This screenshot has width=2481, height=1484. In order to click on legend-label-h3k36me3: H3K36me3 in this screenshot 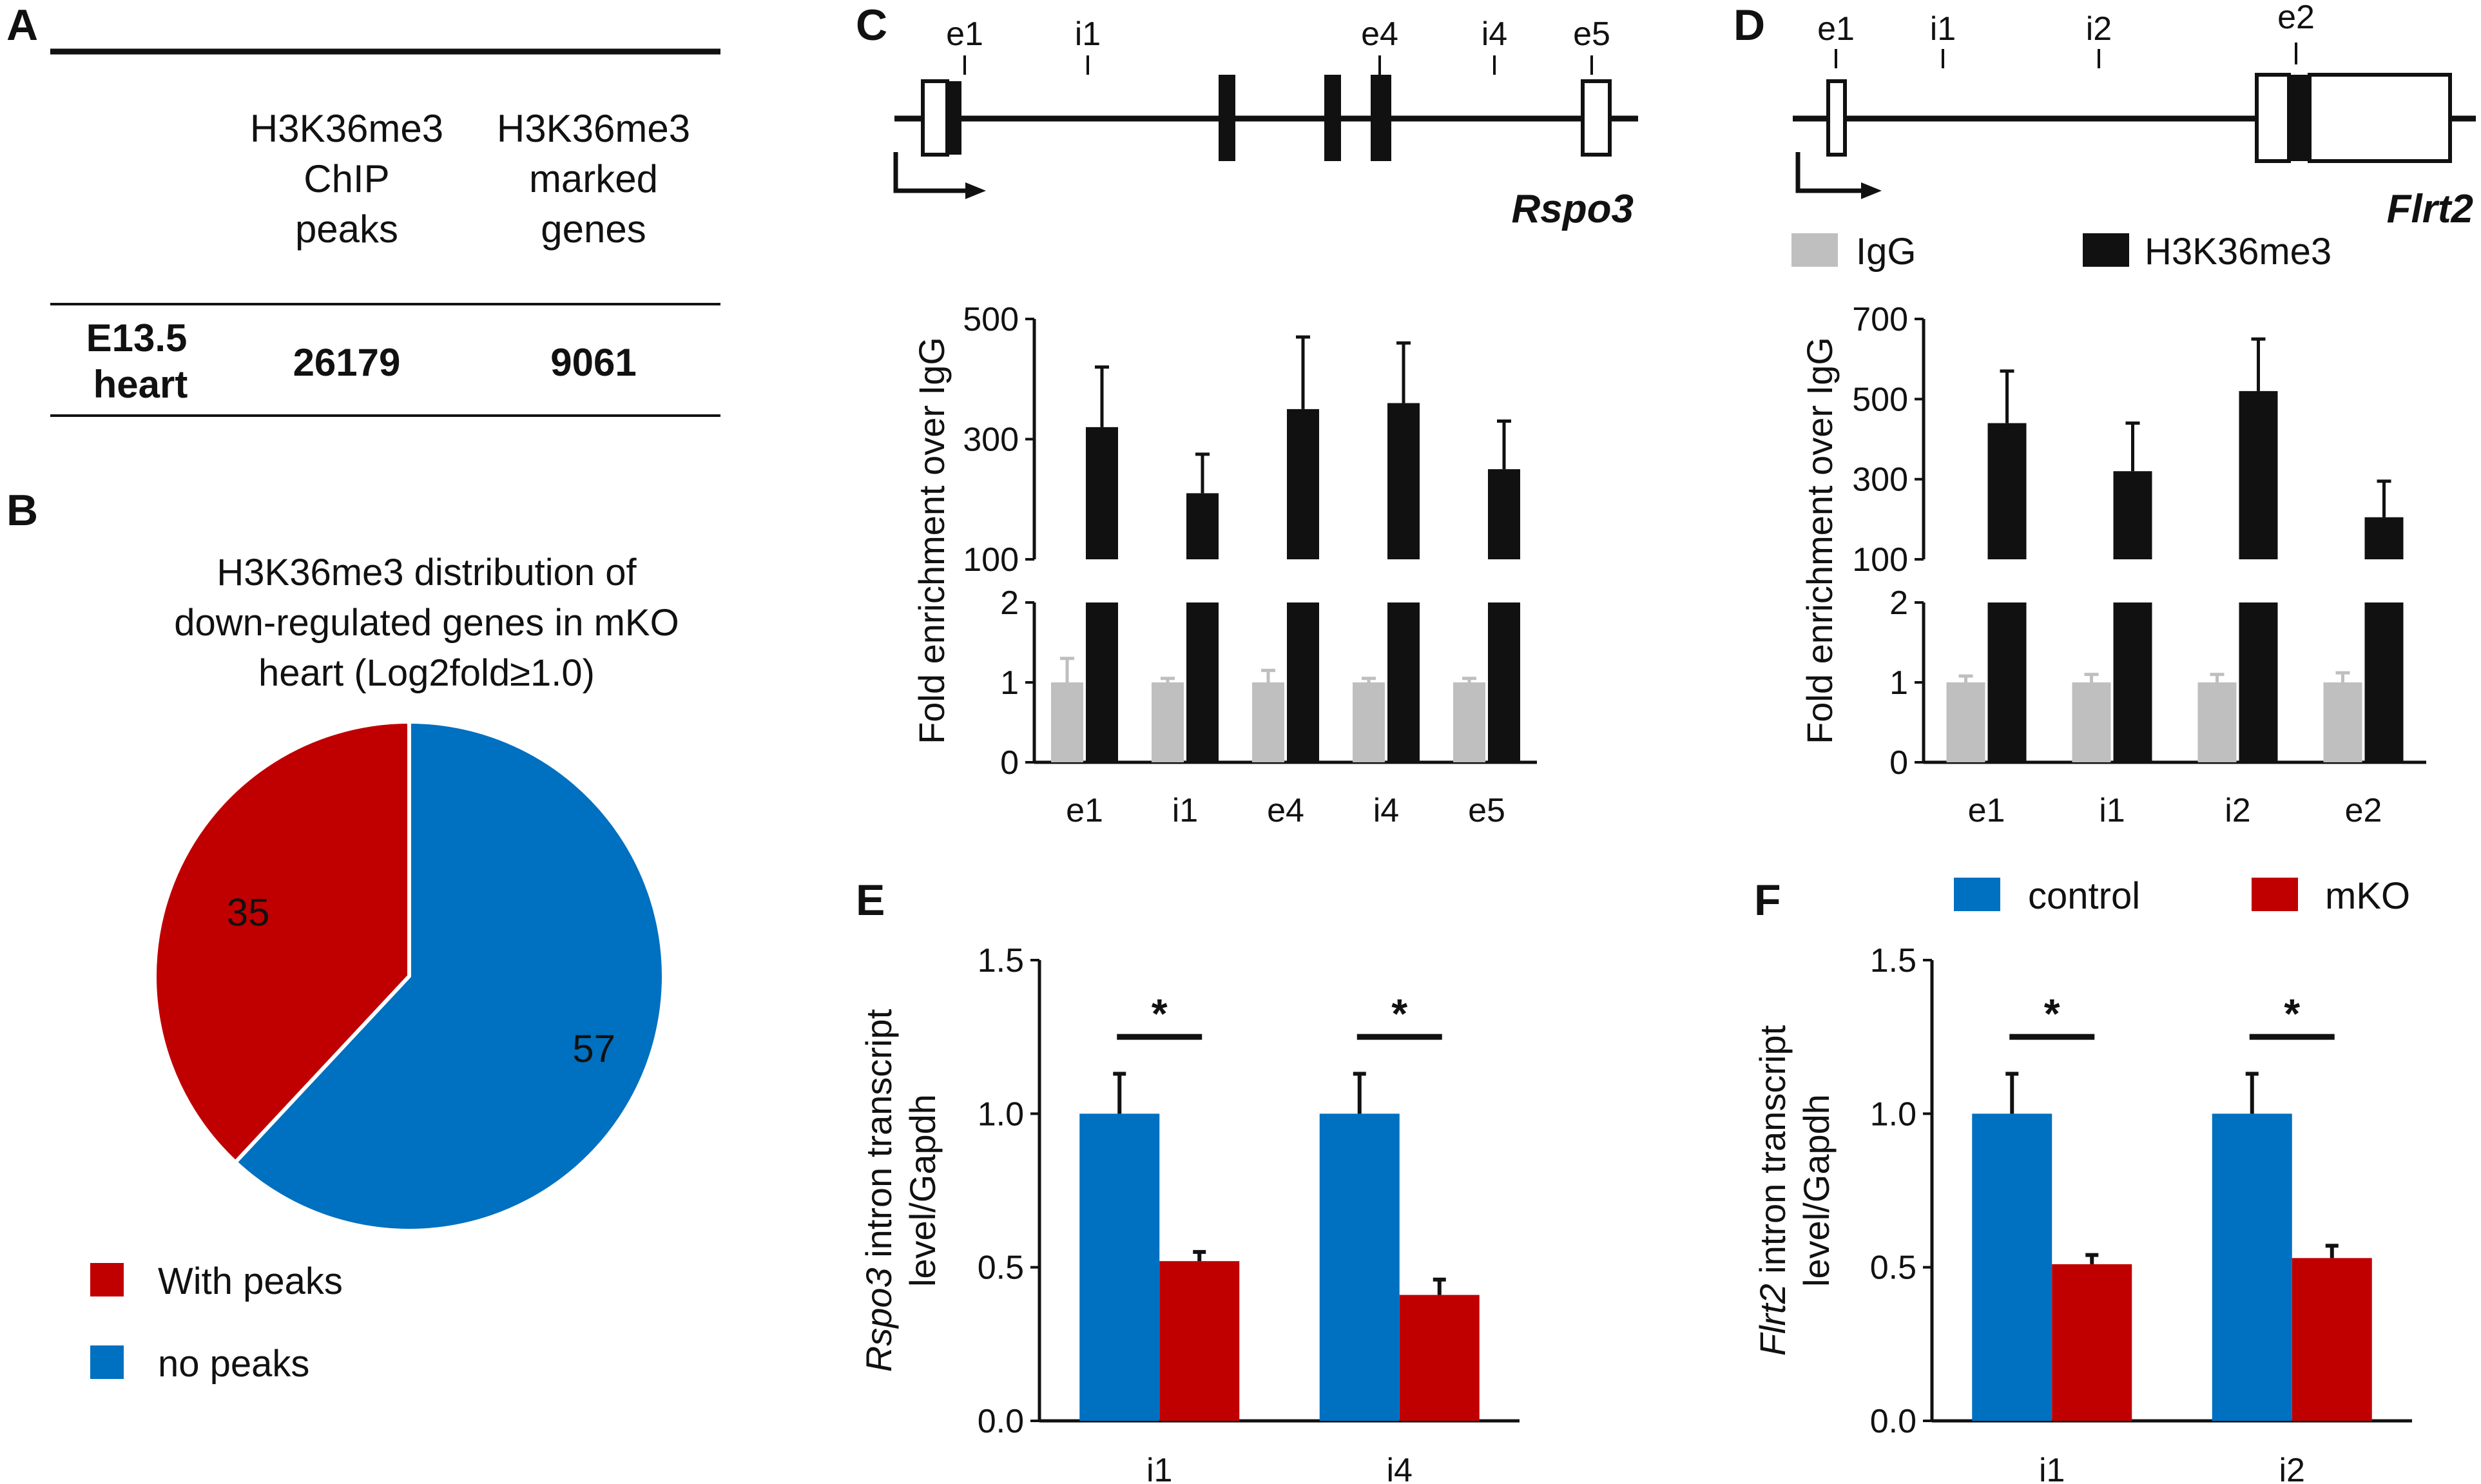, I will do `click(2238, 252)`.